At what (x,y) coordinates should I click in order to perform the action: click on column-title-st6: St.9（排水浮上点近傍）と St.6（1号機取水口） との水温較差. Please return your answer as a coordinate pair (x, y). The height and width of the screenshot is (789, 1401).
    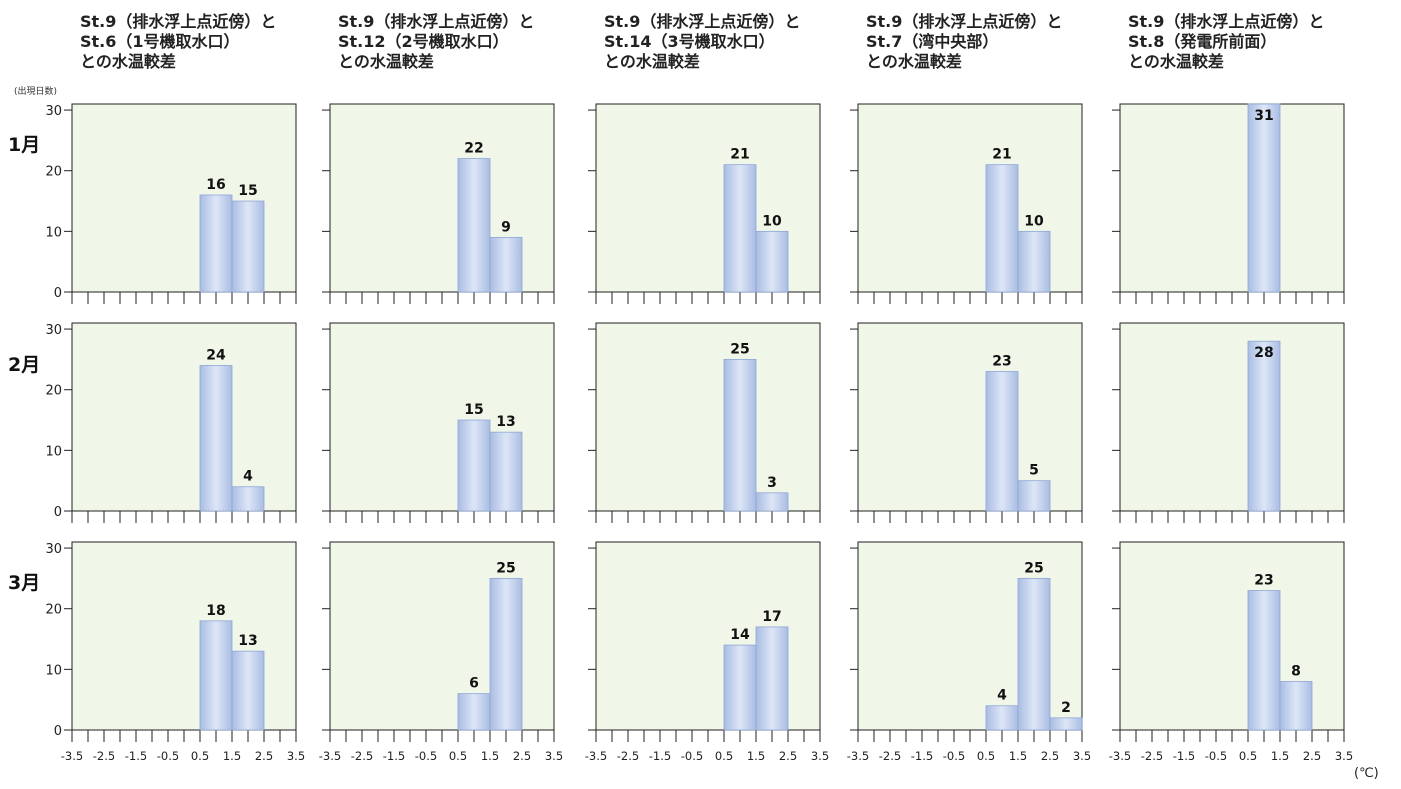
    Looking at the image, I should click on (212, 42).